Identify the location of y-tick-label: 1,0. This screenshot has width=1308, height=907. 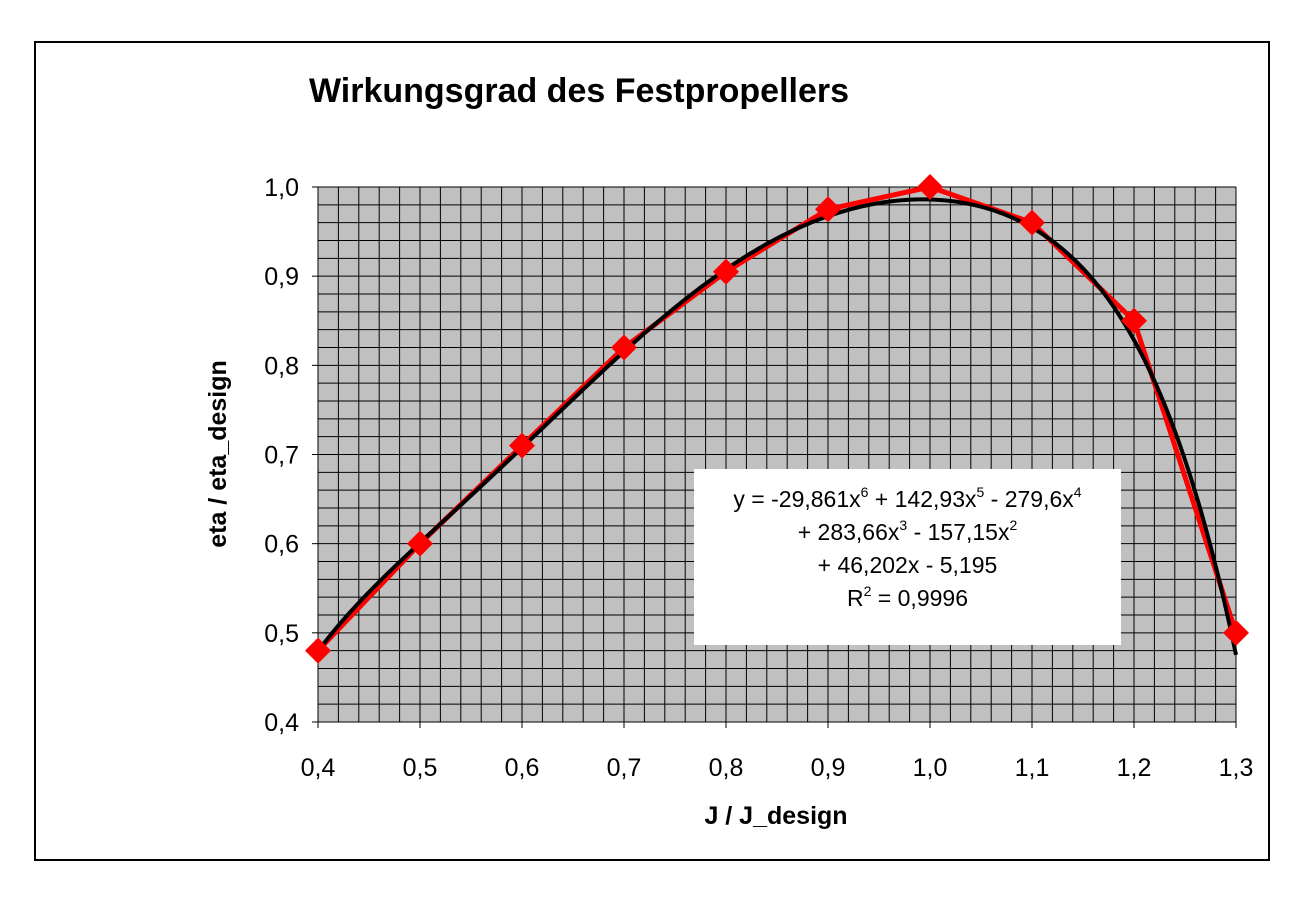
(281, 188).